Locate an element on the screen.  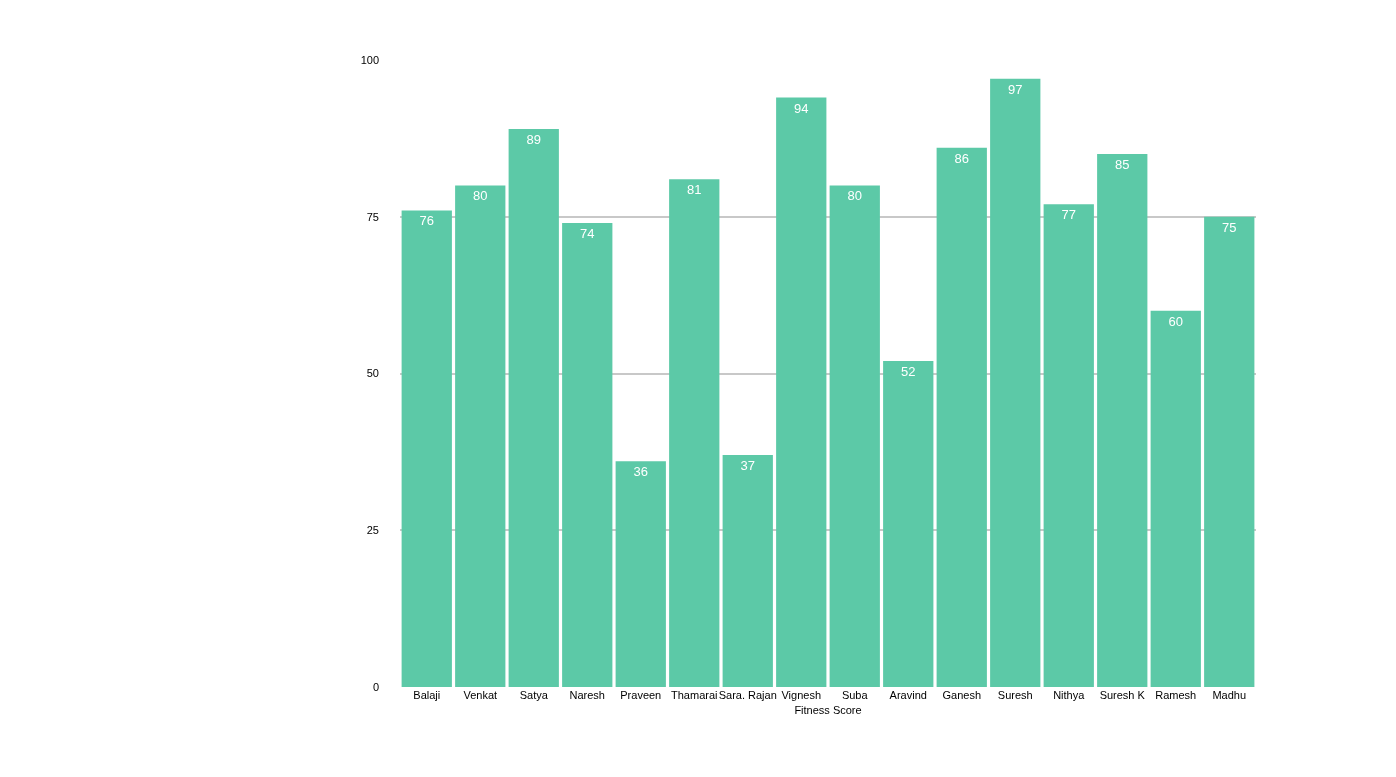
y-tick-label: 100 is located at coordinates (369, 59).